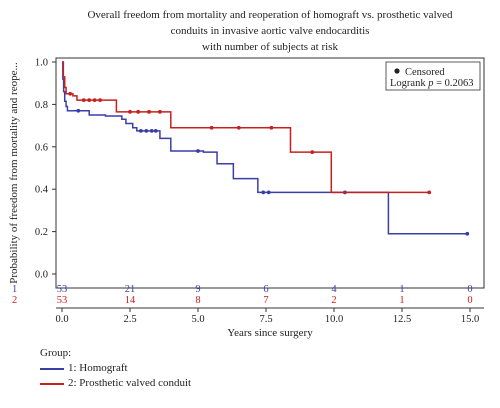 The image size is (500, 408). I want to click on risk-count-series-1: 9, so click(197, 289).